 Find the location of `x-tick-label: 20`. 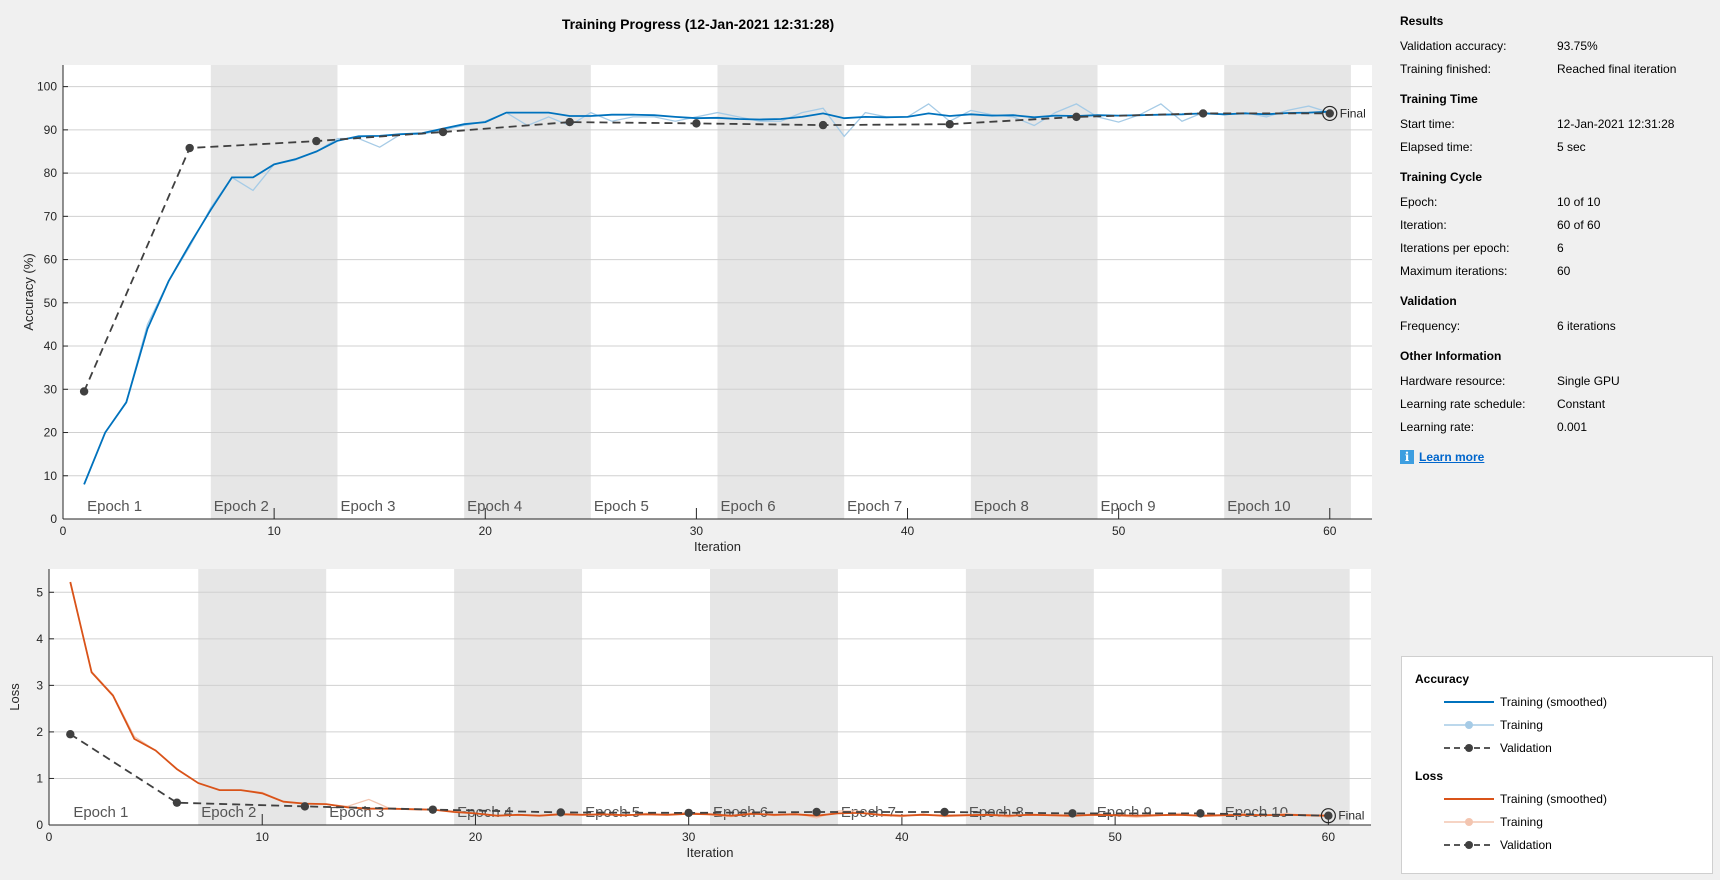

x-tick-label: 20 is located at coordinates (486, 531).